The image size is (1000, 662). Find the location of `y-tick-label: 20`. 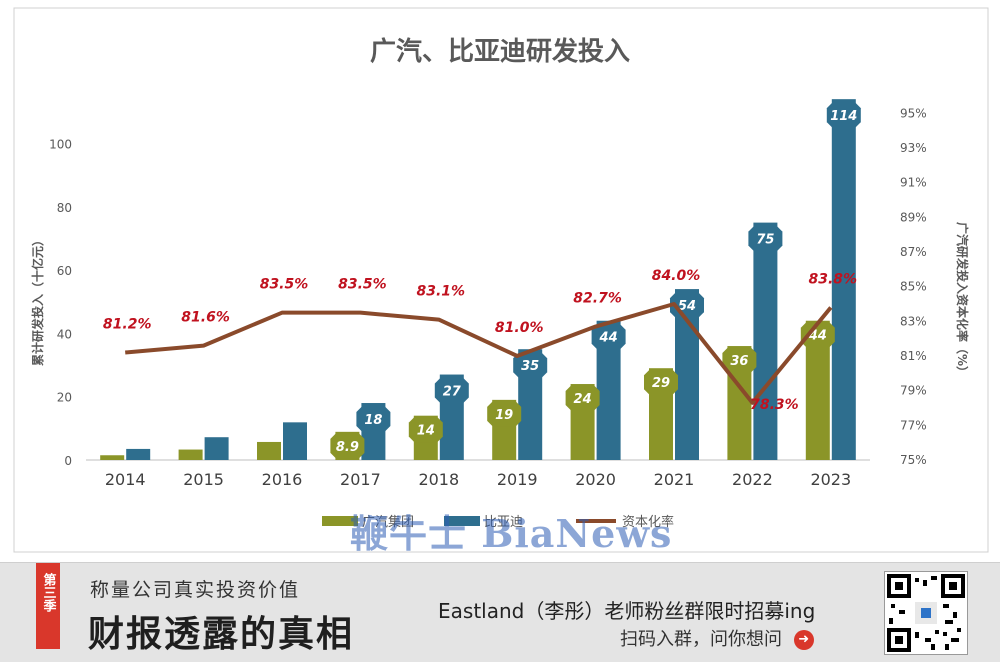

y-tick-label: 20 is located at coordinates (64, 398).